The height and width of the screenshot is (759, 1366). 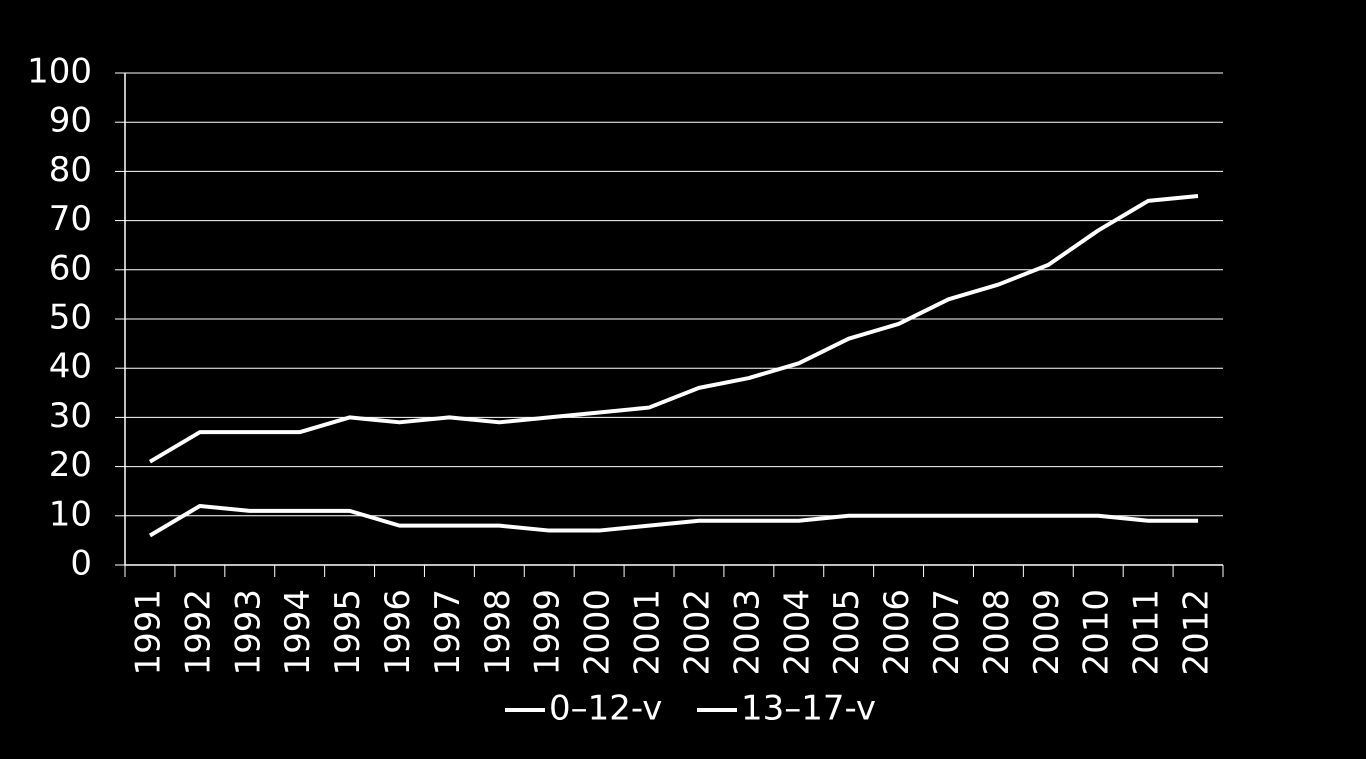 What do you see at coordinates (1197, 632) in the screenshot?
I see `x-tick-label: 2012` at bounding box center [1197, 632].